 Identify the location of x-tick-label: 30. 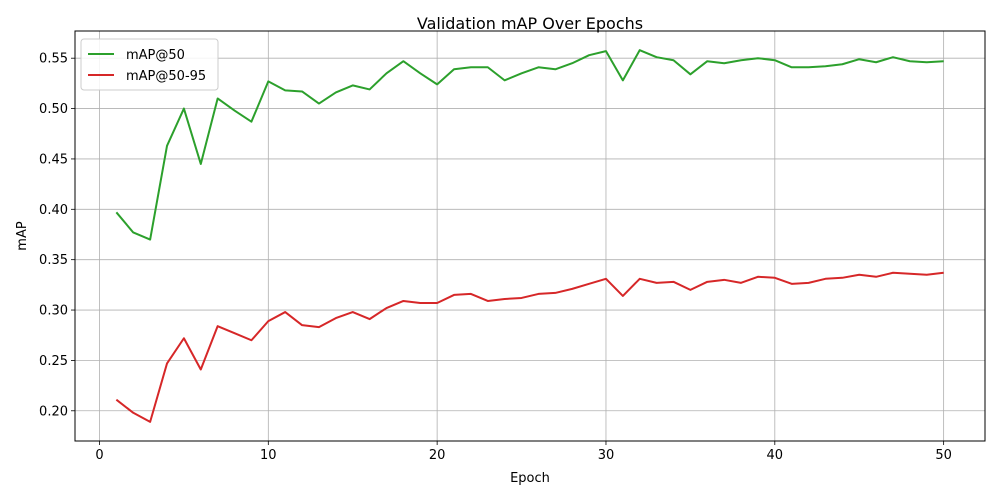
(606, 455).